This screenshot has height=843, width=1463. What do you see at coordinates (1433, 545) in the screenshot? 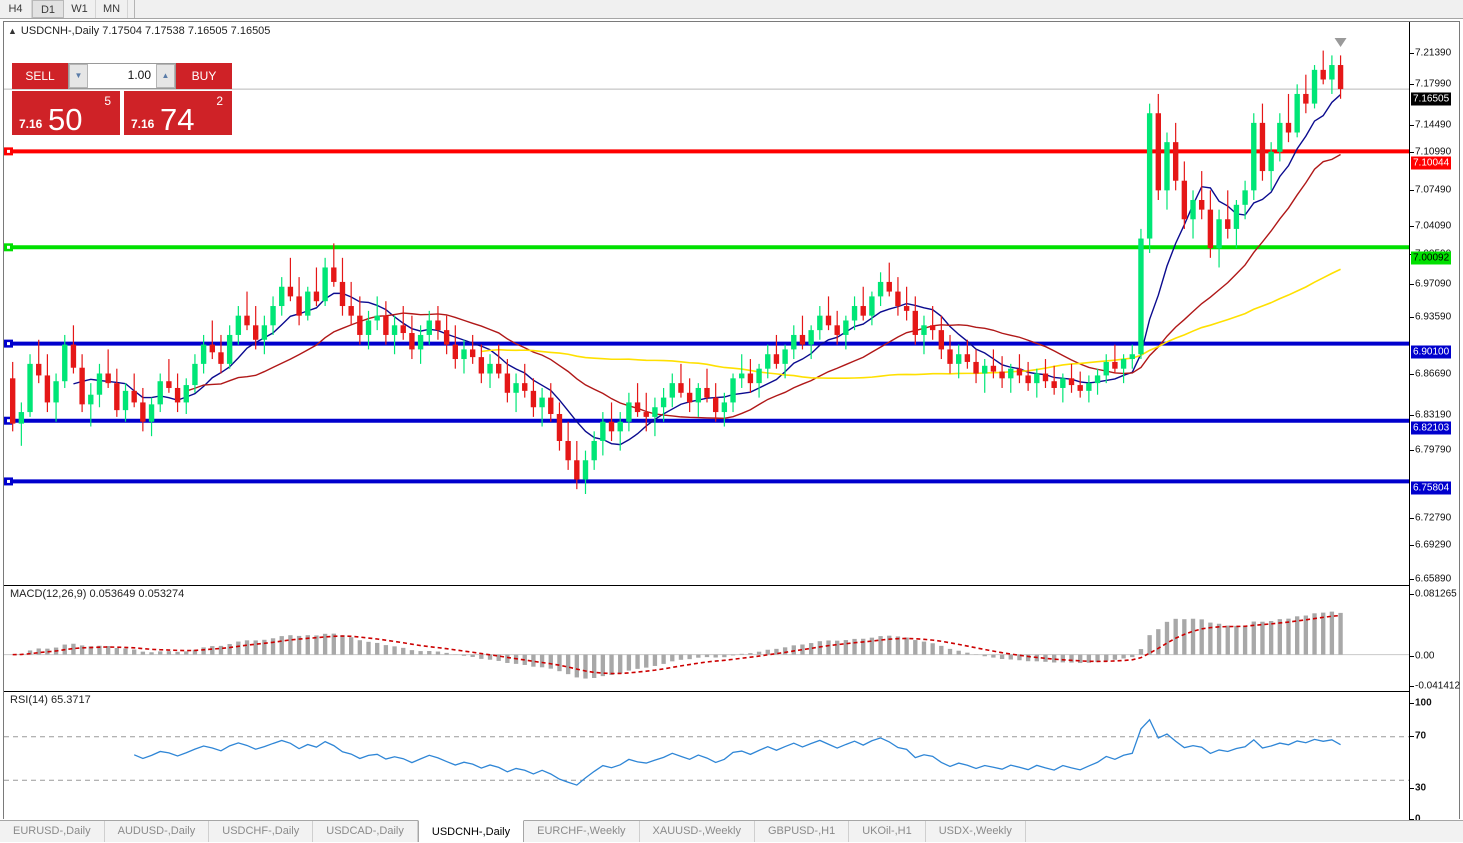
I see `price-axis-label: 6.69290` at bounding box center [1433, 545].